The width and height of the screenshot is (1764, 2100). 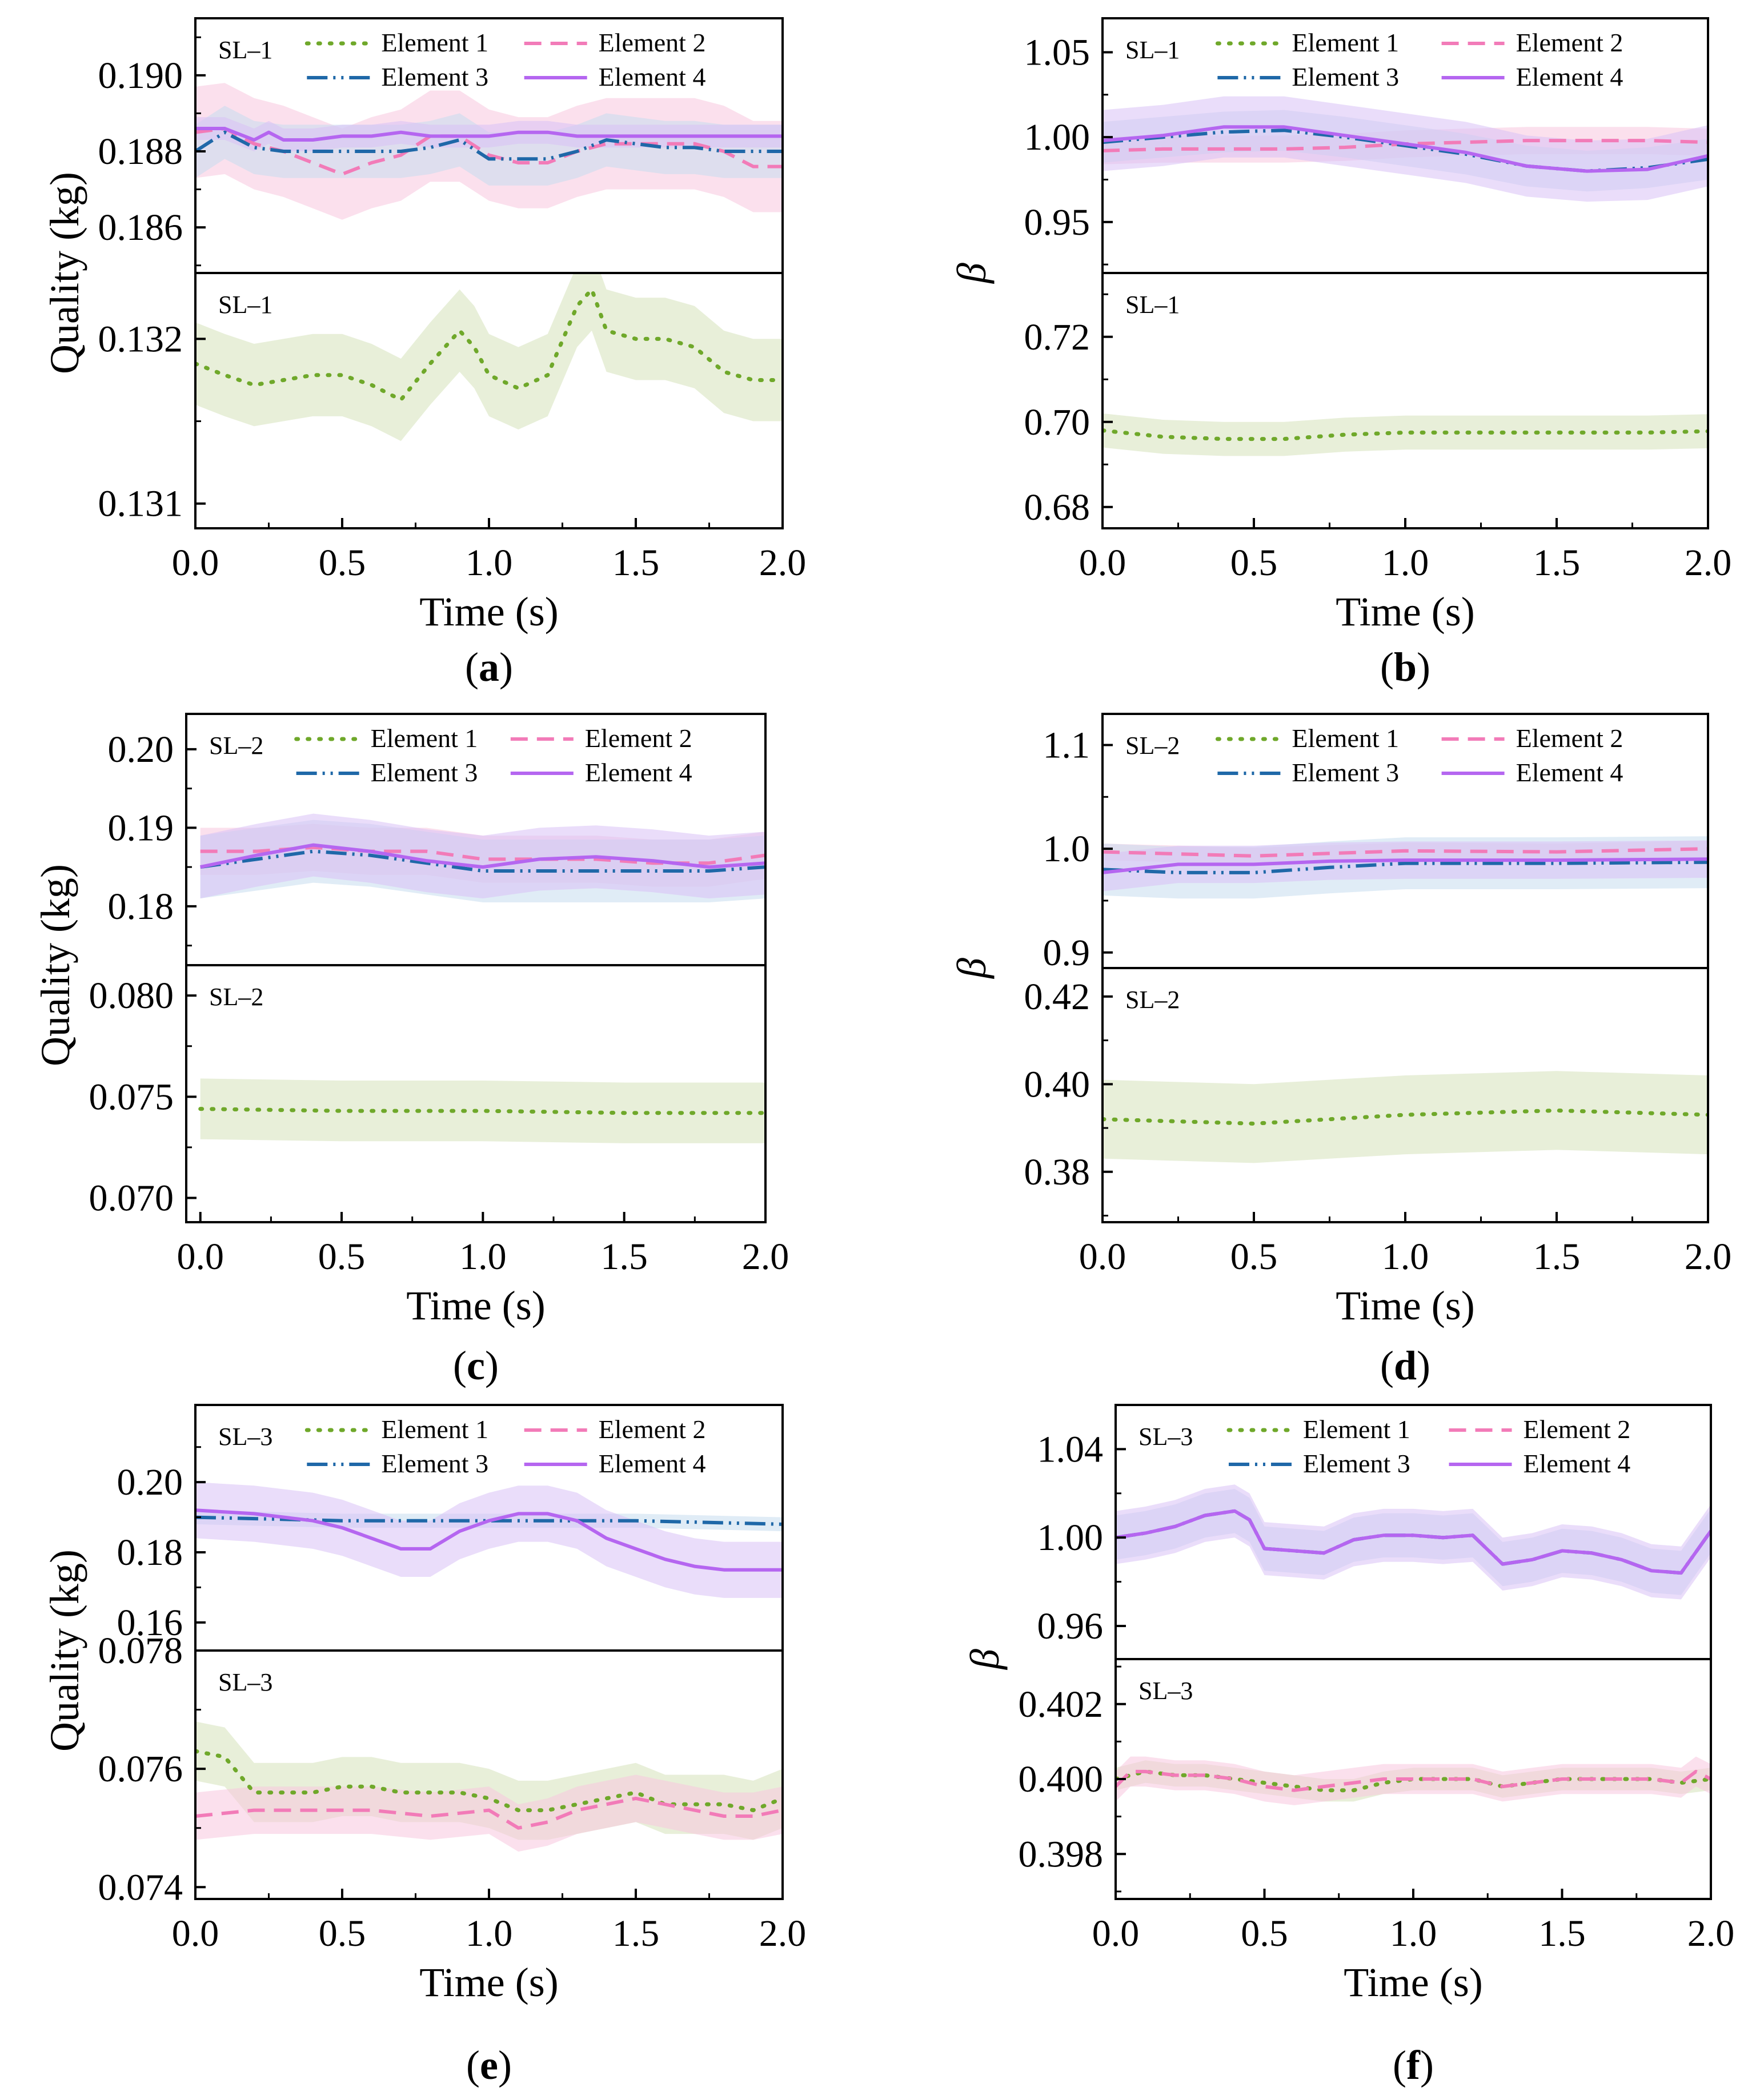 What do you see at coordinates (1062, 1854) in the screenshot?
I see `y-tick-label: 0.398` at bounding box center [1062, 1854].